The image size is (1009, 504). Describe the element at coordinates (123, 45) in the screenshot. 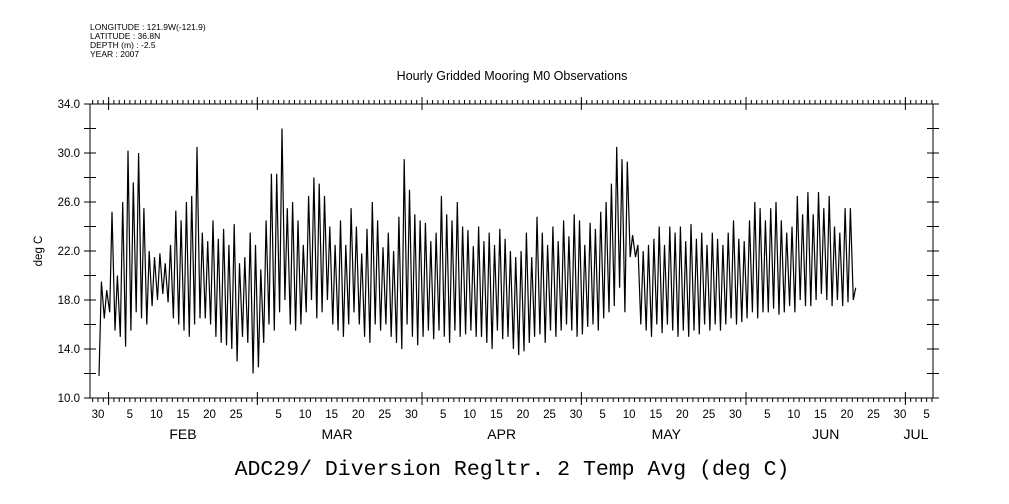

I see `depth-label: DEPTH (m) : -2.5` at that location.